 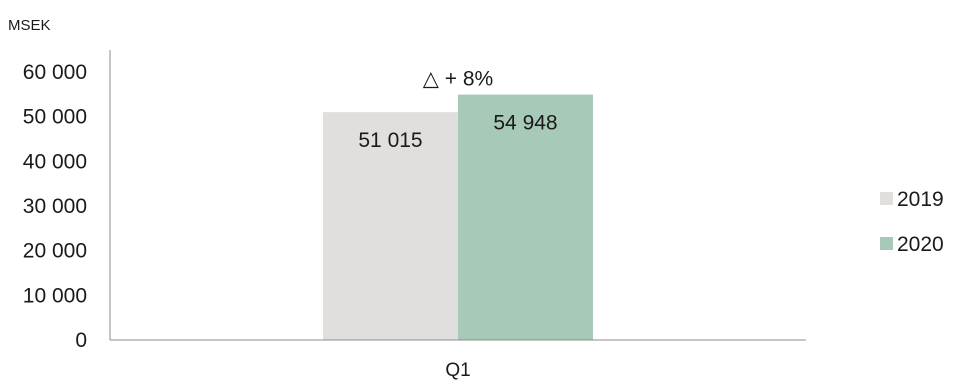 I want to click on x-axis: Q1, so click(x=458, y=360).